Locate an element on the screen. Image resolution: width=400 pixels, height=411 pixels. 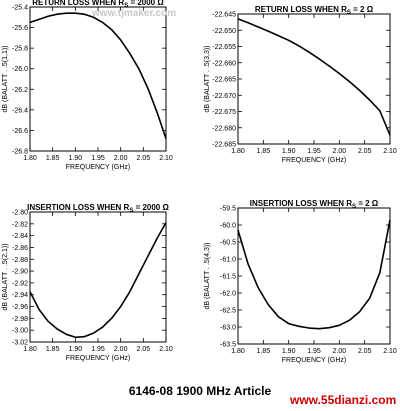
y-tick-label: -22.655 is located at coordinates (224, 47).